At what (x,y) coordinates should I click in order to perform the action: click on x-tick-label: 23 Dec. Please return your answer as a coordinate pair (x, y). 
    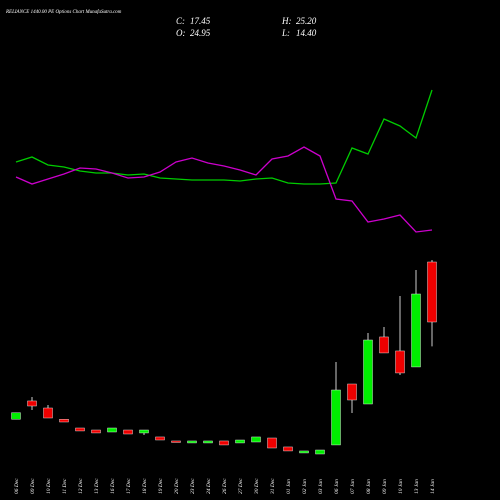
    Looking at the image, I should click on (193, 486).